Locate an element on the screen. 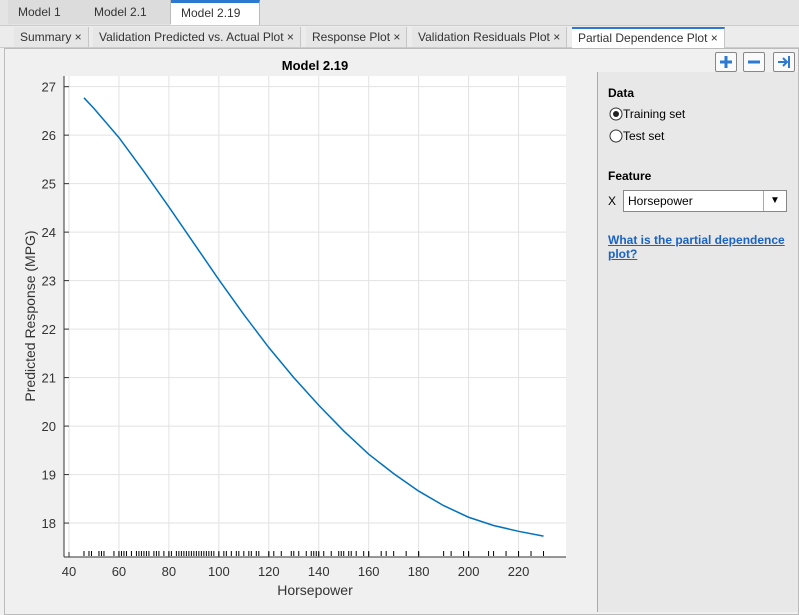 The width and height of the screenshot is (799, 615). model-tab: Model 1 is located at coordinates (50, 12).